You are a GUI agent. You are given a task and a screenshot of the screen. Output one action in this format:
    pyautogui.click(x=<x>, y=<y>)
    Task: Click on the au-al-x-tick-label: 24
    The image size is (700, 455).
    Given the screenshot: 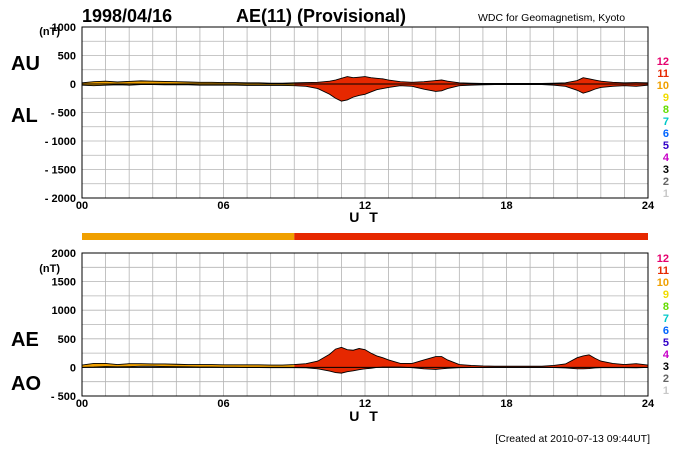 What is the action you would take?
    pyautogui.click(x=648, y=206)
    